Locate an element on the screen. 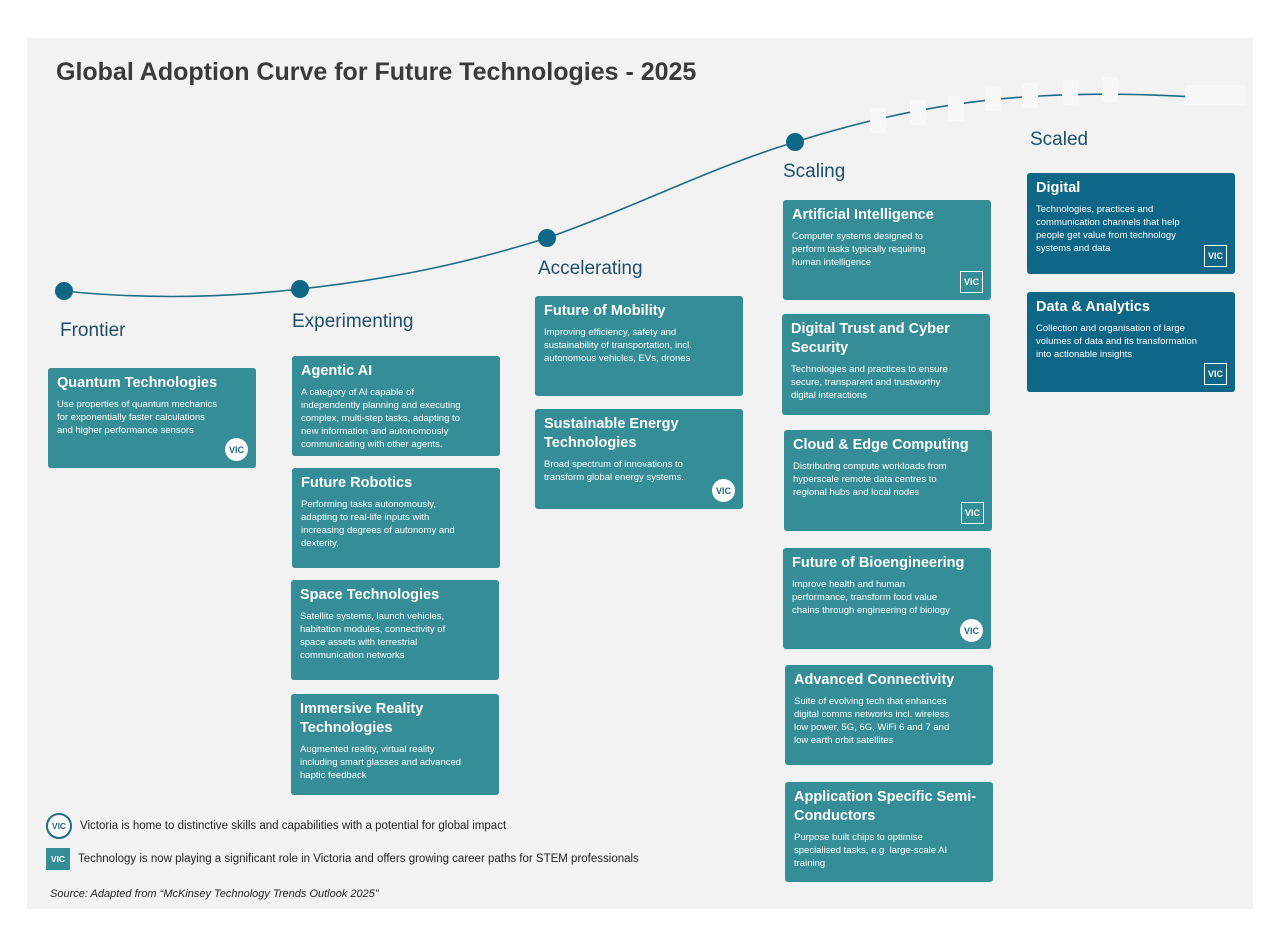 The height and width of the screenshot is (945, 1280). stage-label-accelerating: Accelerating is located at coordinates (590, 268).